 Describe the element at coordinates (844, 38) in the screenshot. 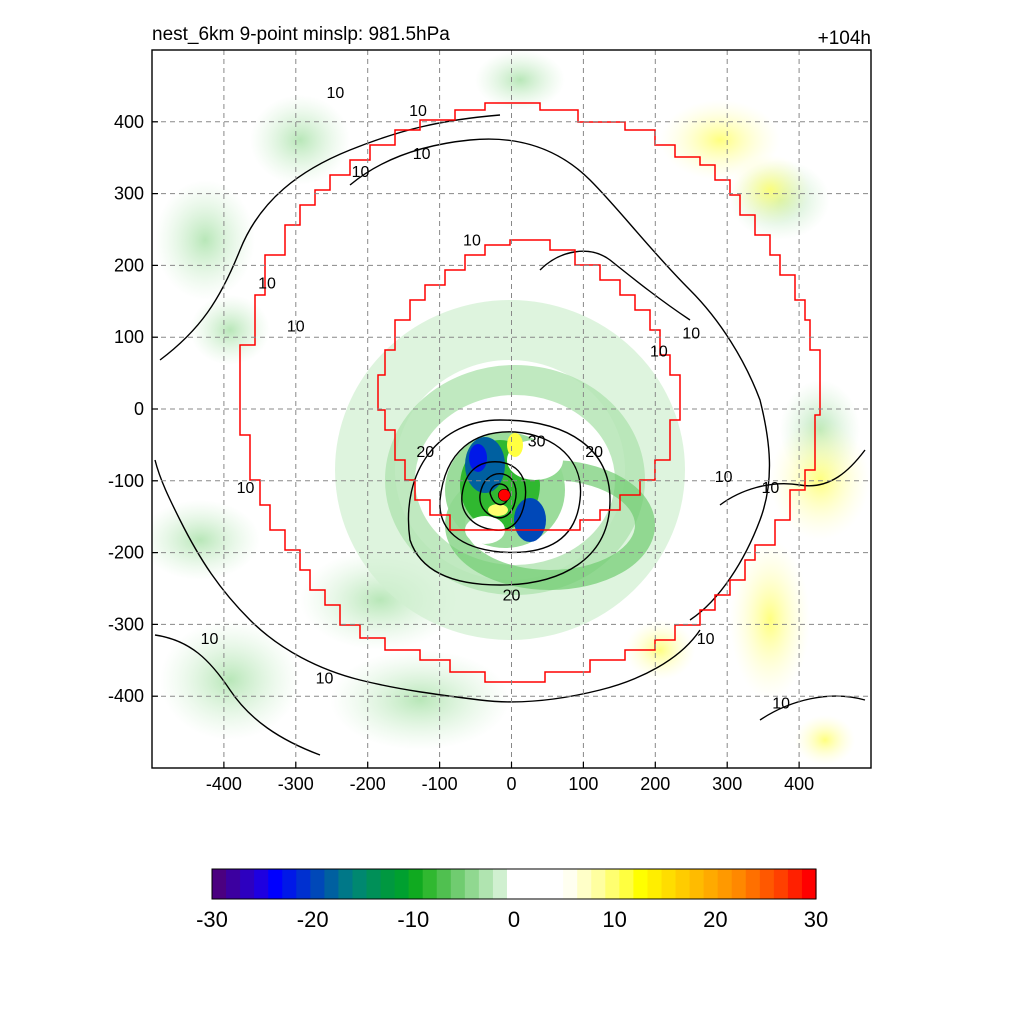

I see `forecast-hour-label: +104h` at that location.